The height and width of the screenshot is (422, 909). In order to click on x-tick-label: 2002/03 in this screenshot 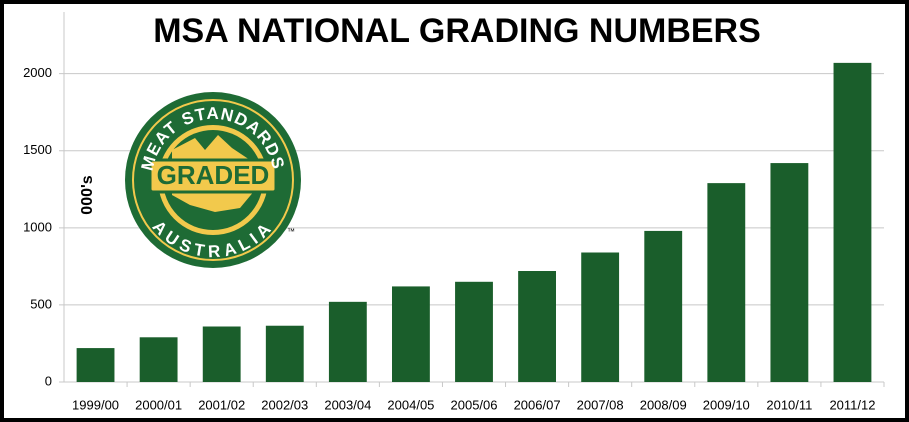, I will do `click(284, 404)`.